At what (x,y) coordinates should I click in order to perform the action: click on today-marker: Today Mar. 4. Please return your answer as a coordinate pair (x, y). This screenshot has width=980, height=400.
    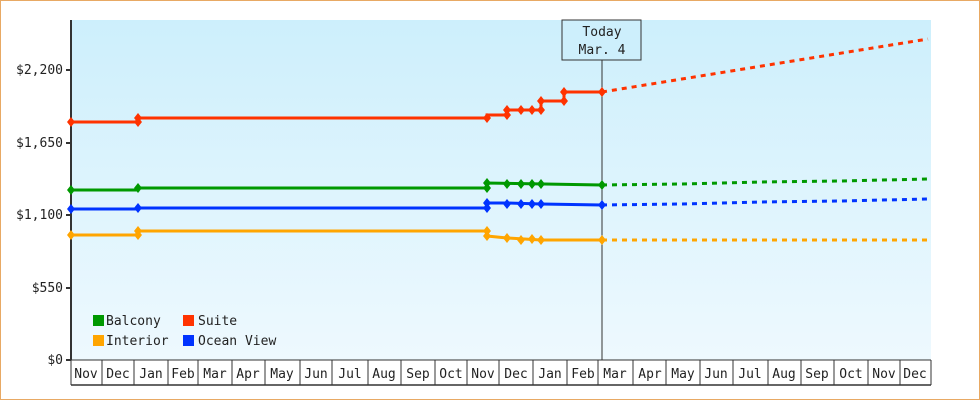
    Looking at the image, I should click on (601, 189).